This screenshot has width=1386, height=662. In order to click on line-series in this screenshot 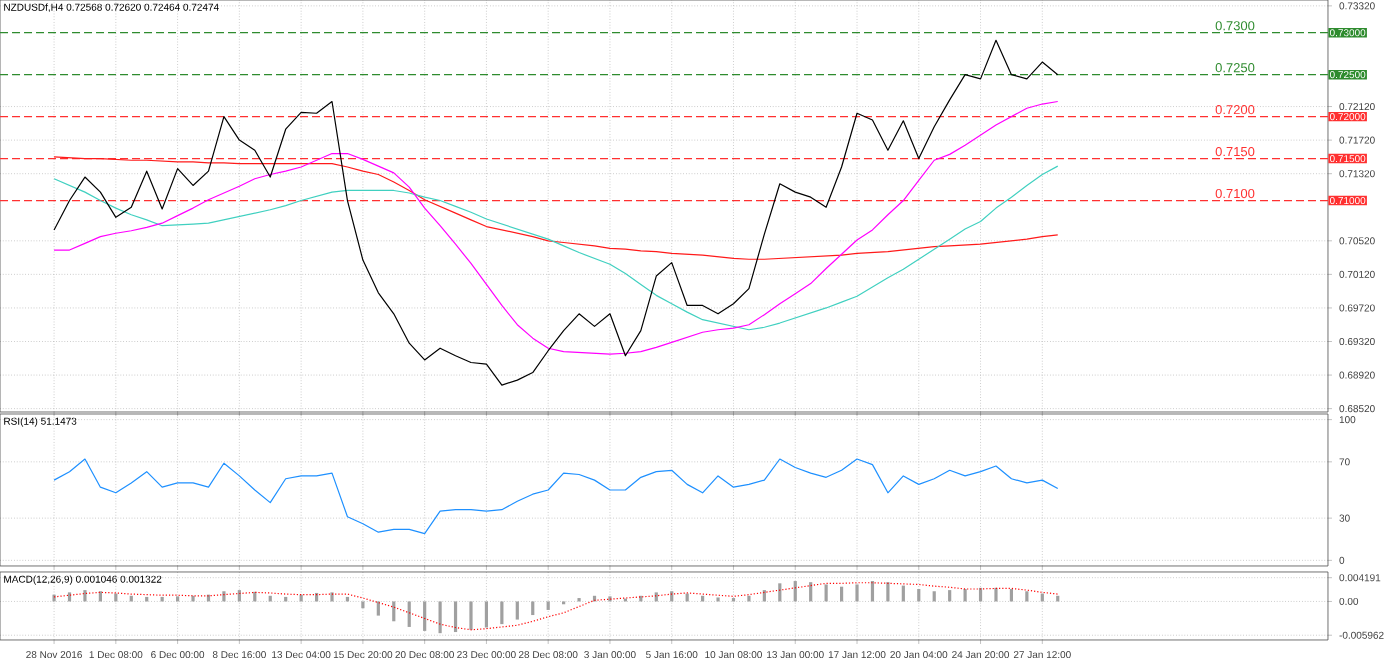, I will do `click(556, 496)`.